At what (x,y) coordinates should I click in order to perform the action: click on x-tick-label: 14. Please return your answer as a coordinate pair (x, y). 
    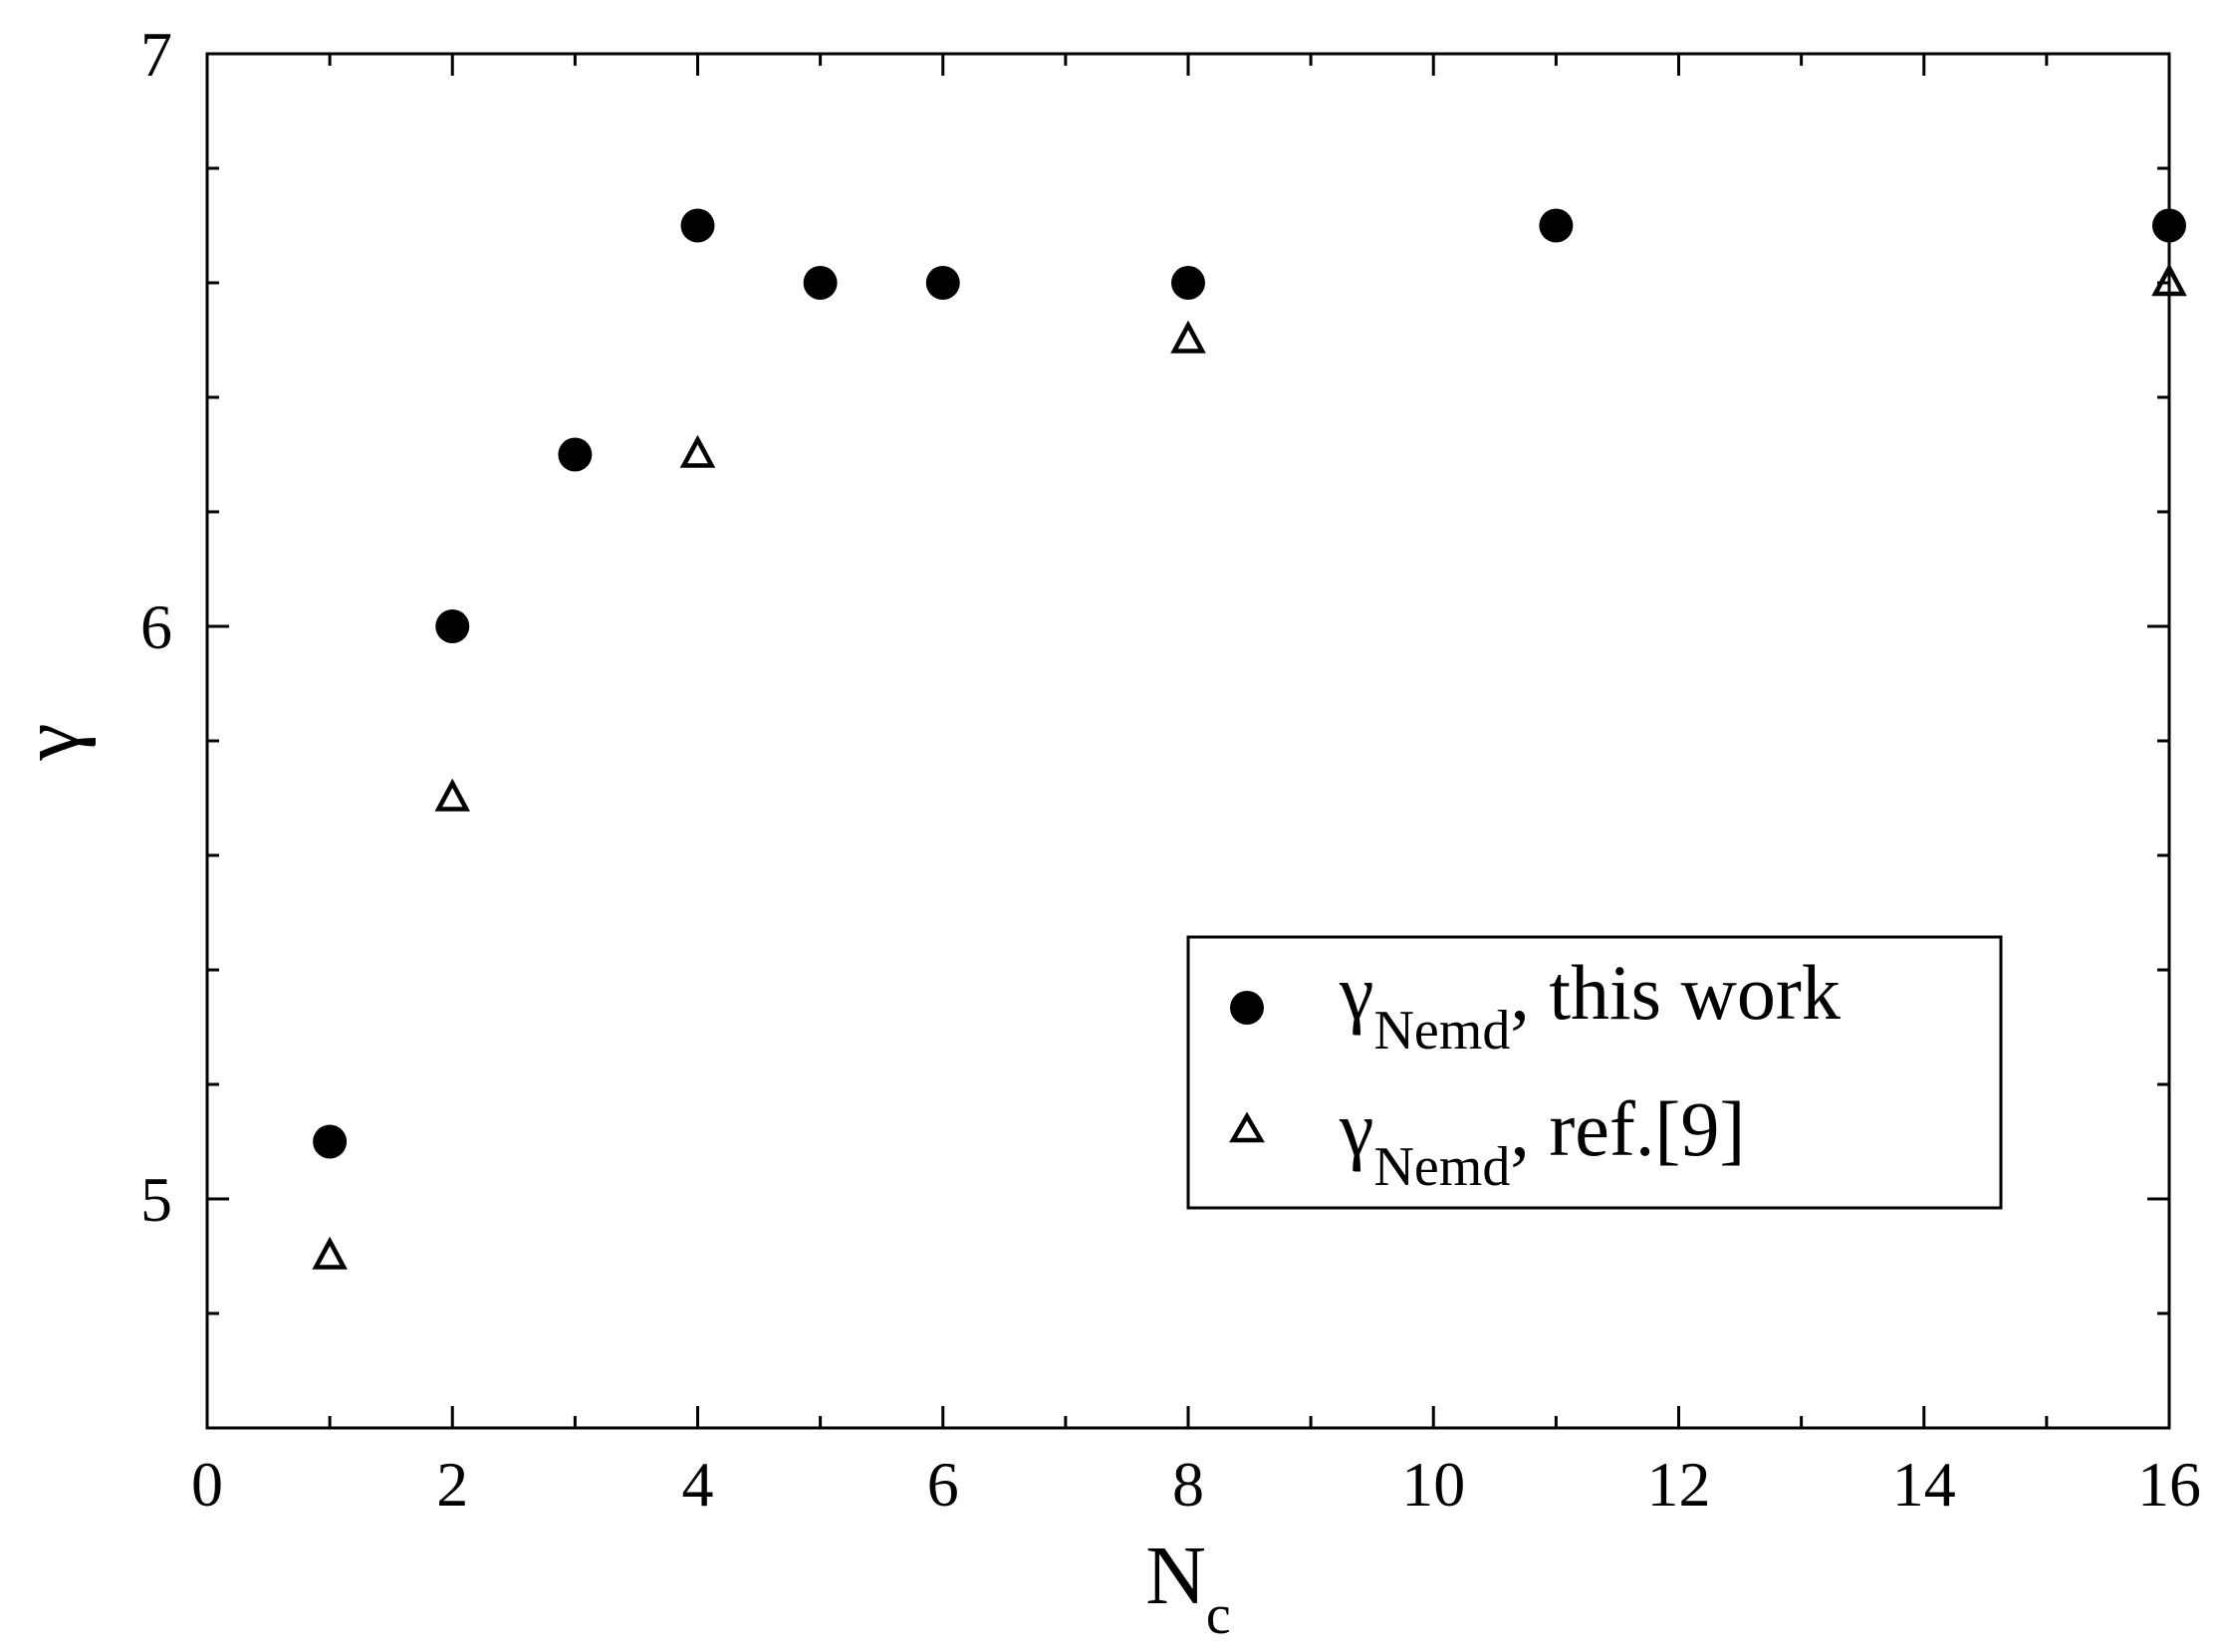
    Looking at the image, I should click on (1924, 1484).